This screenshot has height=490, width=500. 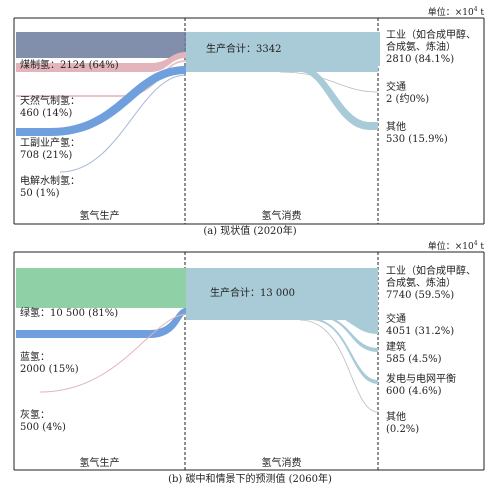 What do you see at coordinates (403, 423) in the screenshot?
I see `label-other-b: 其他 (0.2%)` at bounding box center [403, 423].